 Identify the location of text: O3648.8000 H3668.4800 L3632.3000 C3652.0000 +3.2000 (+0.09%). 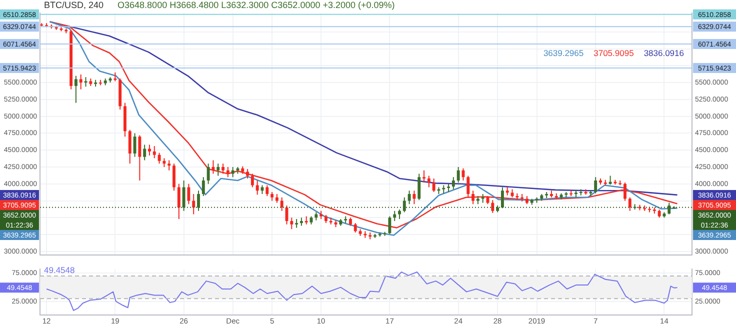
(256, 5).